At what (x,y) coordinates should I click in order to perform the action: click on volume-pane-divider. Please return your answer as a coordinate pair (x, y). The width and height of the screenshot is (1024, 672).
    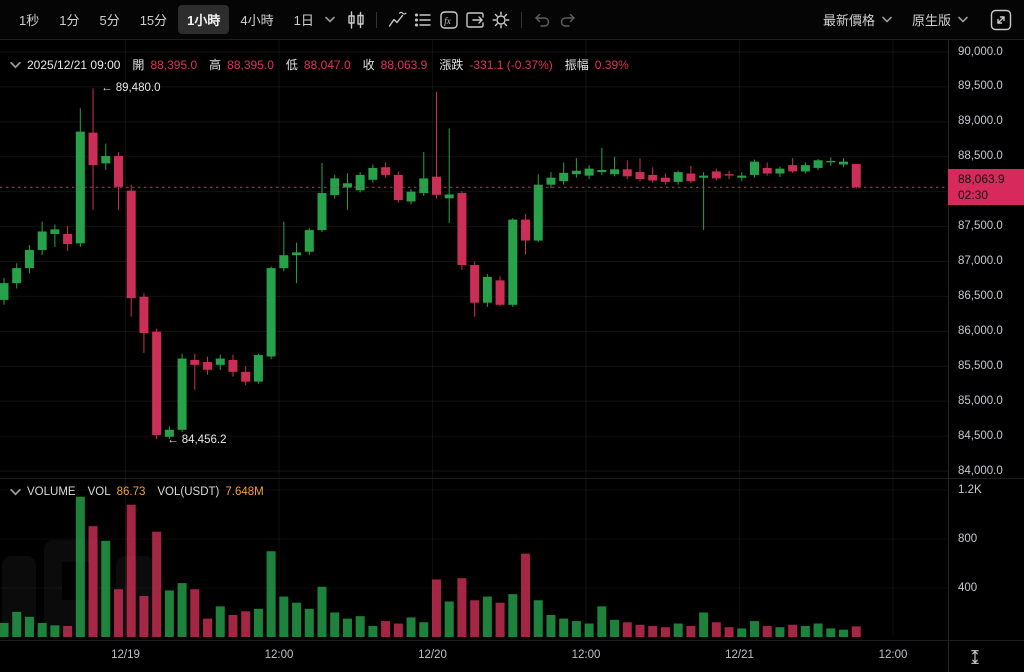
    Looking at the image, I should click on (512, 478).